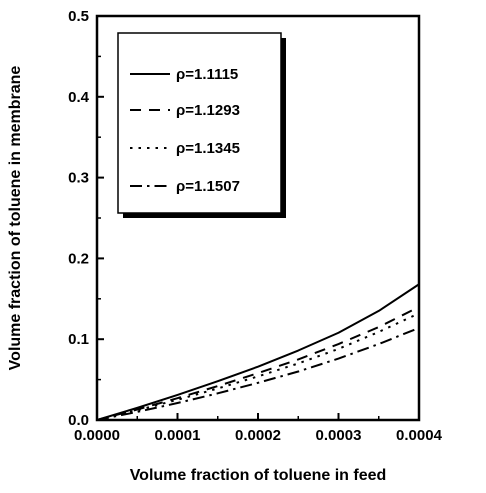 This screenshot has height=493, width=486. Describe the element at coordinates (78, 420) in the screenshot. I see `y-tick-label: 0.0` at that location.